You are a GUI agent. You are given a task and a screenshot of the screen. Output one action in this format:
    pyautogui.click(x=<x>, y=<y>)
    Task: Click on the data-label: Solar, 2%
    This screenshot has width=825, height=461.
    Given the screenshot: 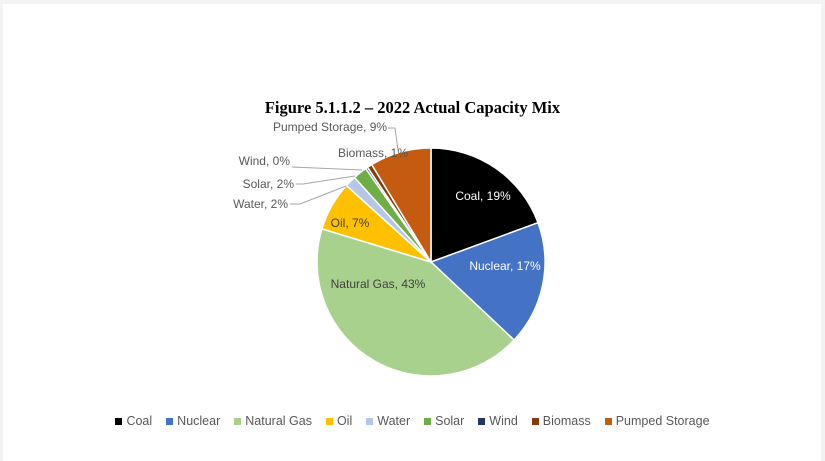 What is the action you would take?
    pyautogui.click(x=269, y=184)
    